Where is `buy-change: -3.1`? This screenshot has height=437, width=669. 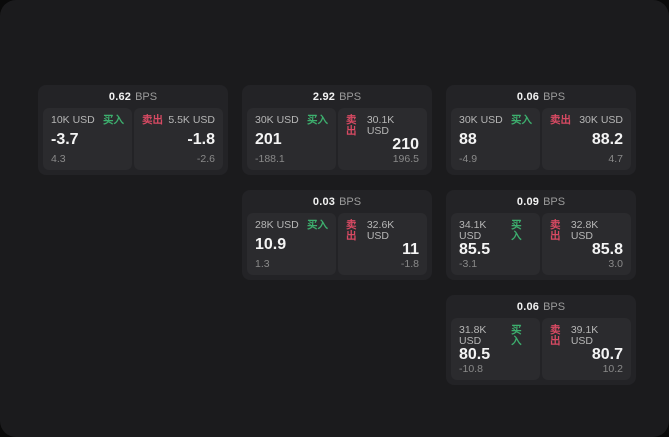 buy-change: -3.1 is located at coordinates (468, 263).